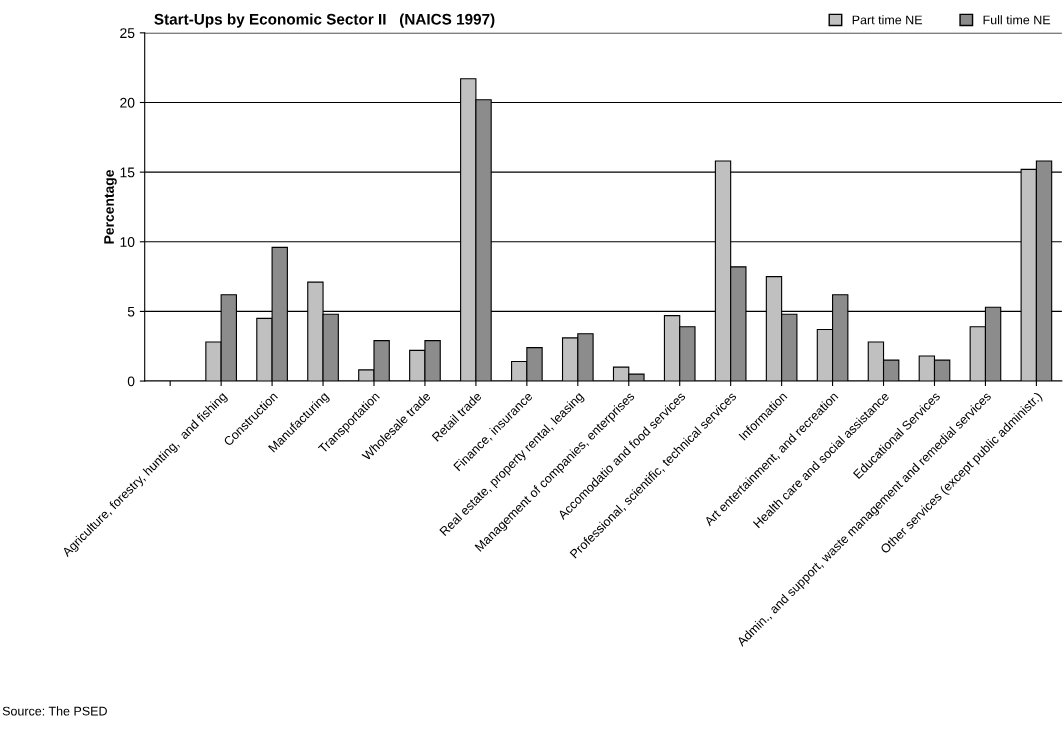 Image resolution: width=1064 pixels, height=730 pixels. What do you see at coordinates (127, 172) in the screenshot?
I see `y-tick-label: 15` at bounding box center [127, 172].